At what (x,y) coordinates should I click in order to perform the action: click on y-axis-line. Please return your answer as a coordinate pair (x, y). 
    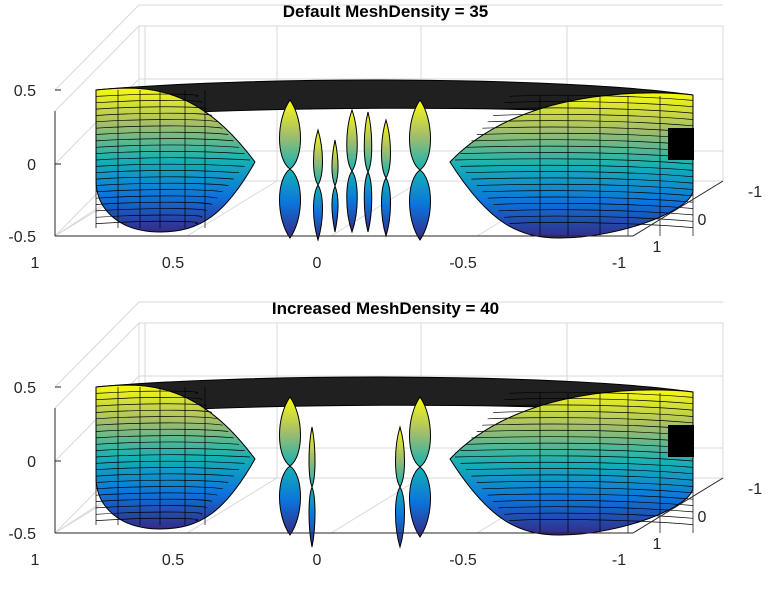
    Looking at the image, I should click on (678, 208).